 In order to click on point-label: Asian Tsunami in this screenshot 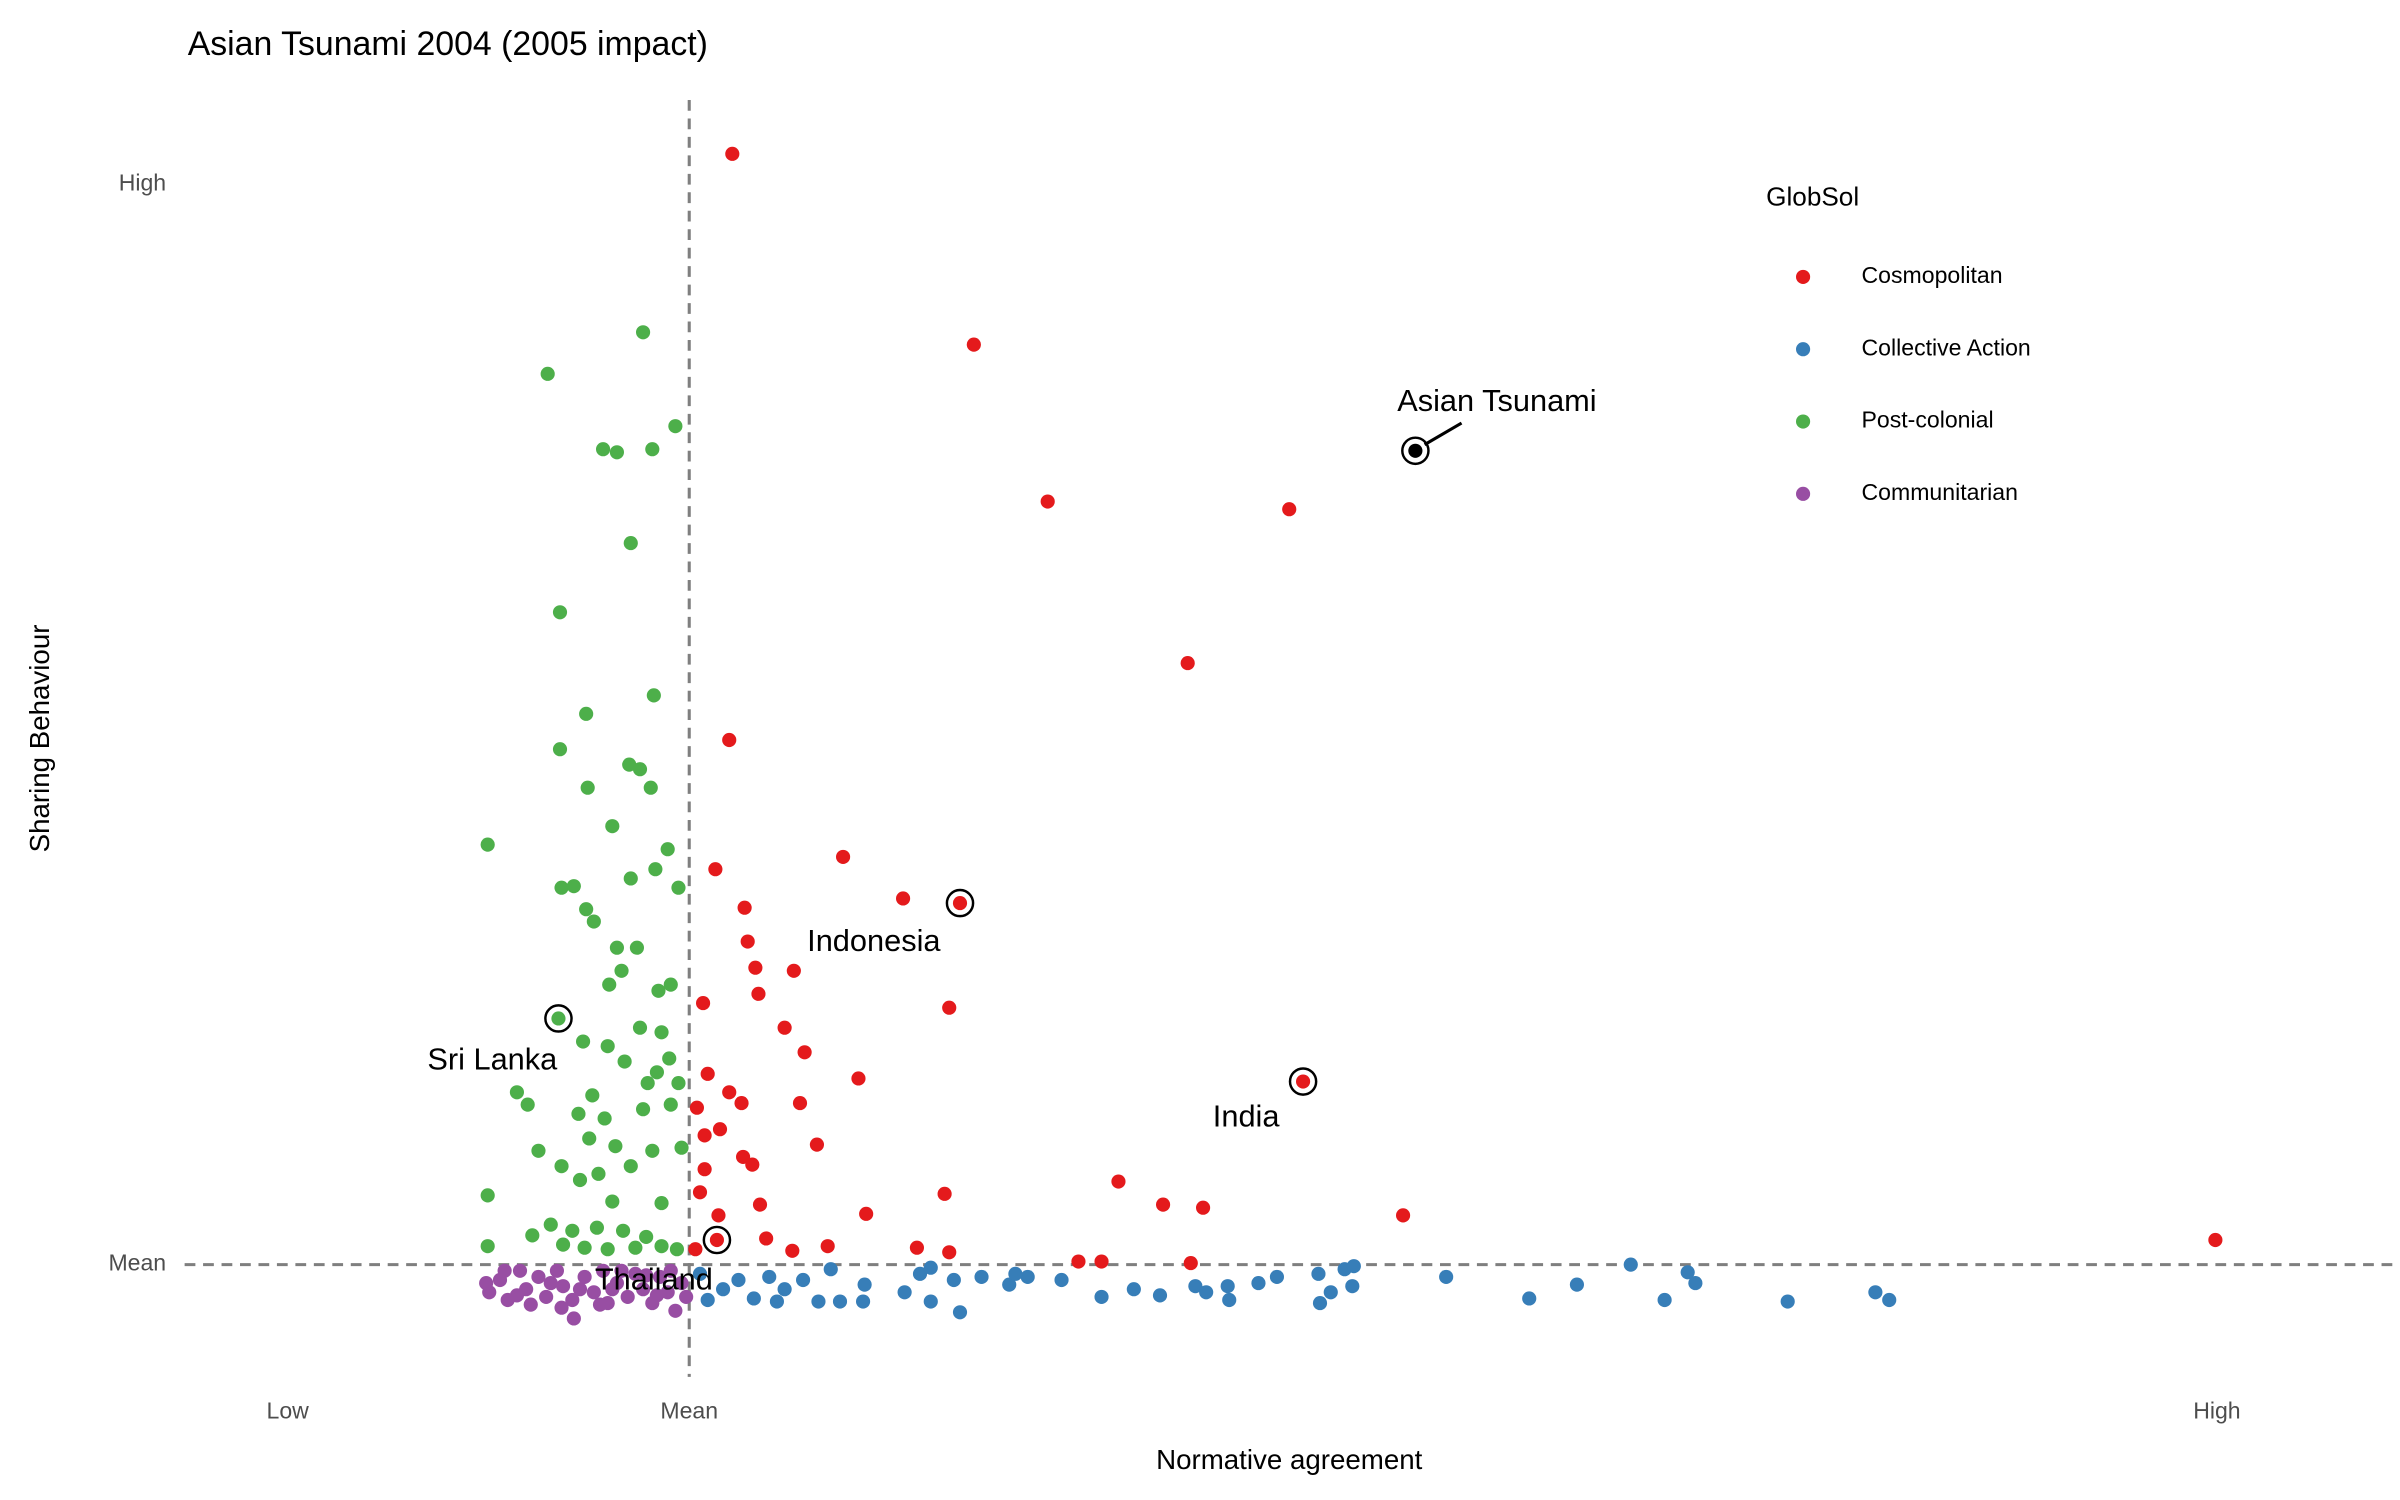, I will do `click(1496, 400)`.